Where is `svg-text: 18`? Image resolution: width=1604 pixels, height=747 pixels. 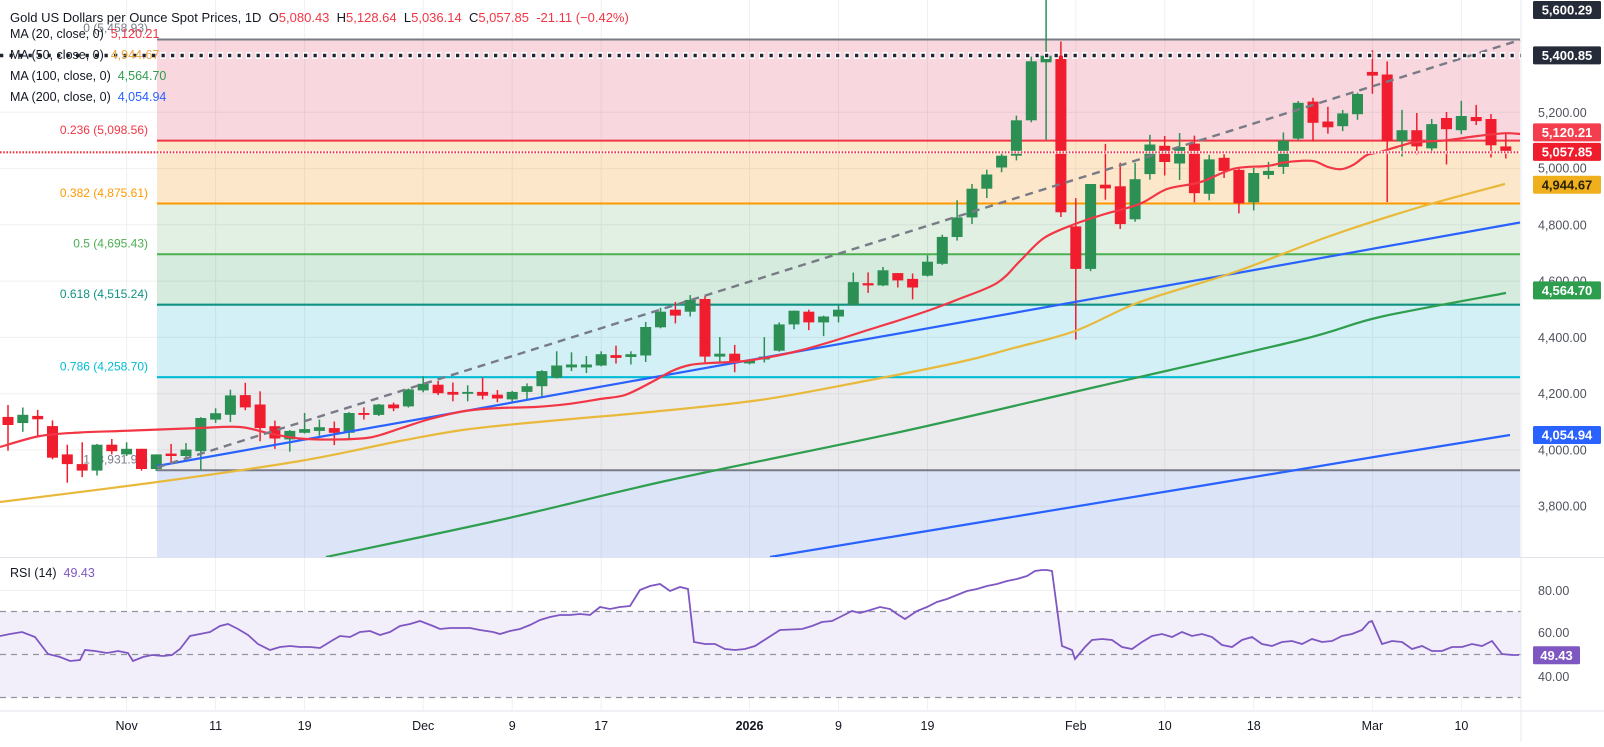 svg-text: 18 is located at coordinates (1254, 726).